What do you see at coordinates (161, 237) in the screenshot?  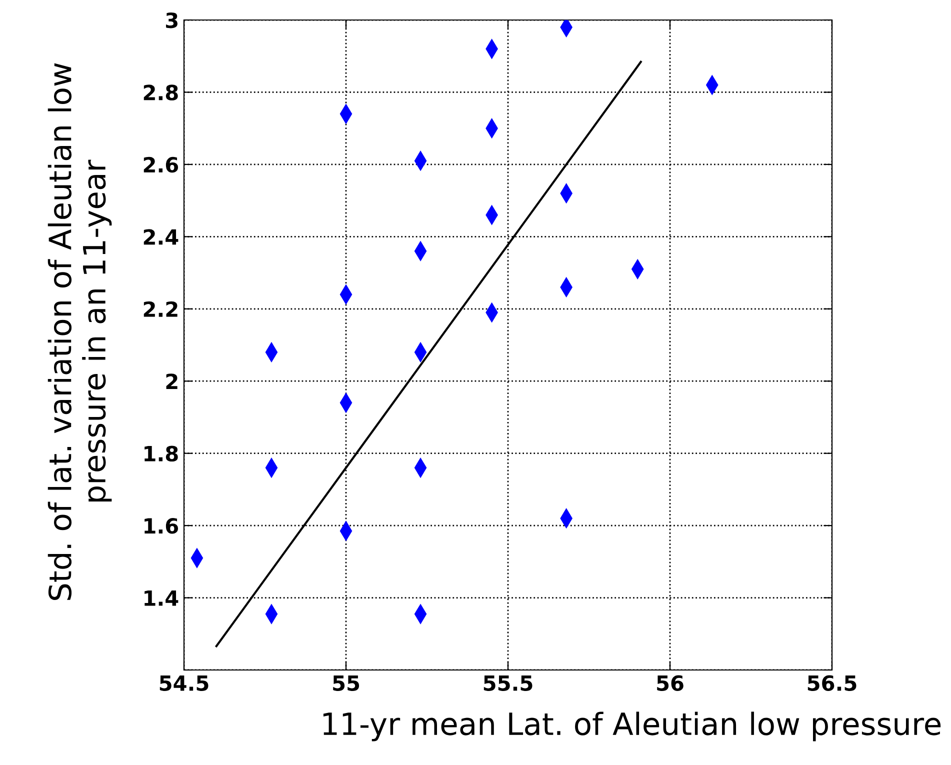 I see `y-tick-label: 2.4` at bounding box center [161, 237].